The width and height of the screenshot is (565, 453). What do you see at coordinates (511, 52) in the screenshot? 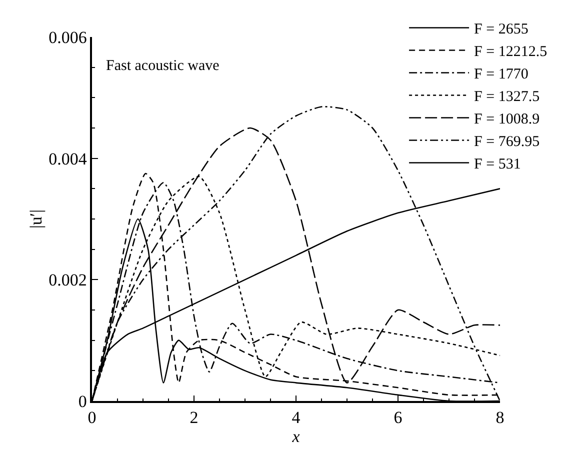
I see `legend-label: F = 12212.5` at bounding box center [511, 52].